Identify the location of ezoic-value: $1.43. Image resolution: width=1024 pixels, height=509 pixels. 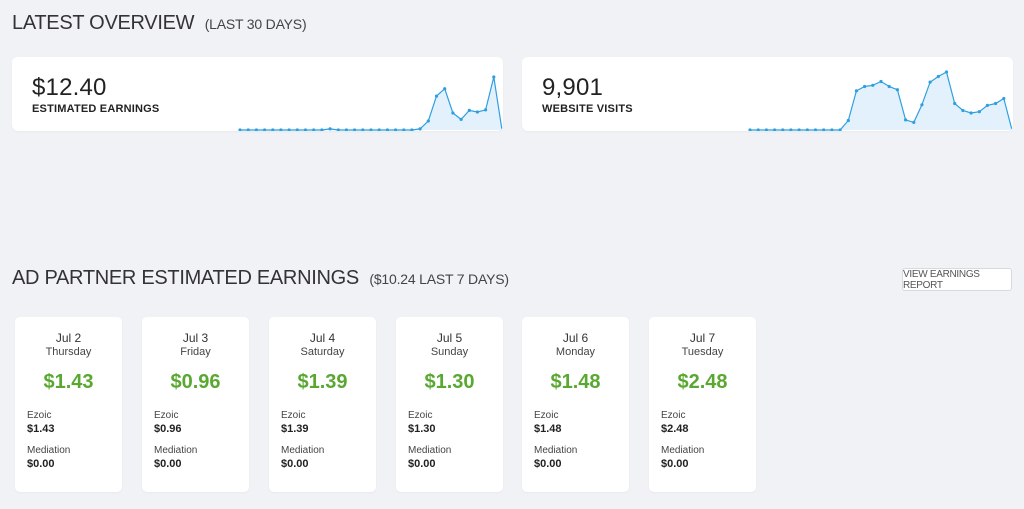
(41, 429).